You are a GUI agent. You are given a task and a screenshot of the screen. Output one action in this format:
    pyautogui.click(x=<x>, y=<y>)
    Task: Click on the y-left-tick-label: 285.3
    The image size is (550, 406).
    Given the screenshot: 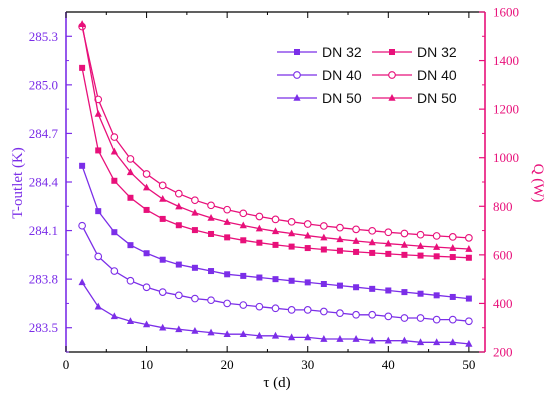 What is the action you would take?
    pyautogui.click(x=43, y=36)
    